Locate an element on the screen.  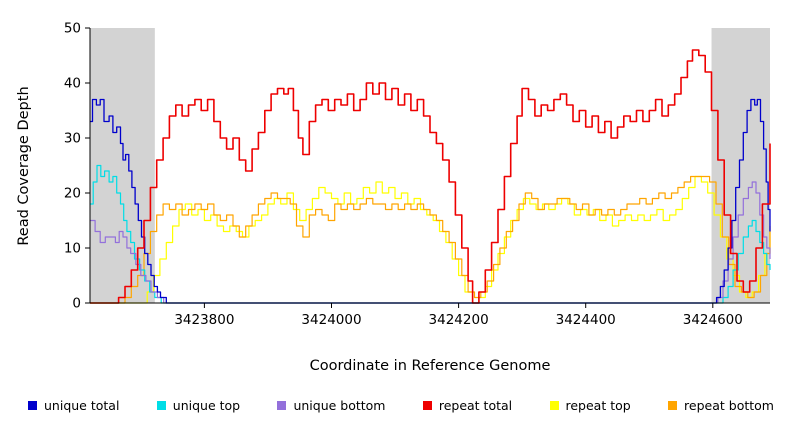
legend-item-unique-total: unique total is located at coordinates (73, 405).